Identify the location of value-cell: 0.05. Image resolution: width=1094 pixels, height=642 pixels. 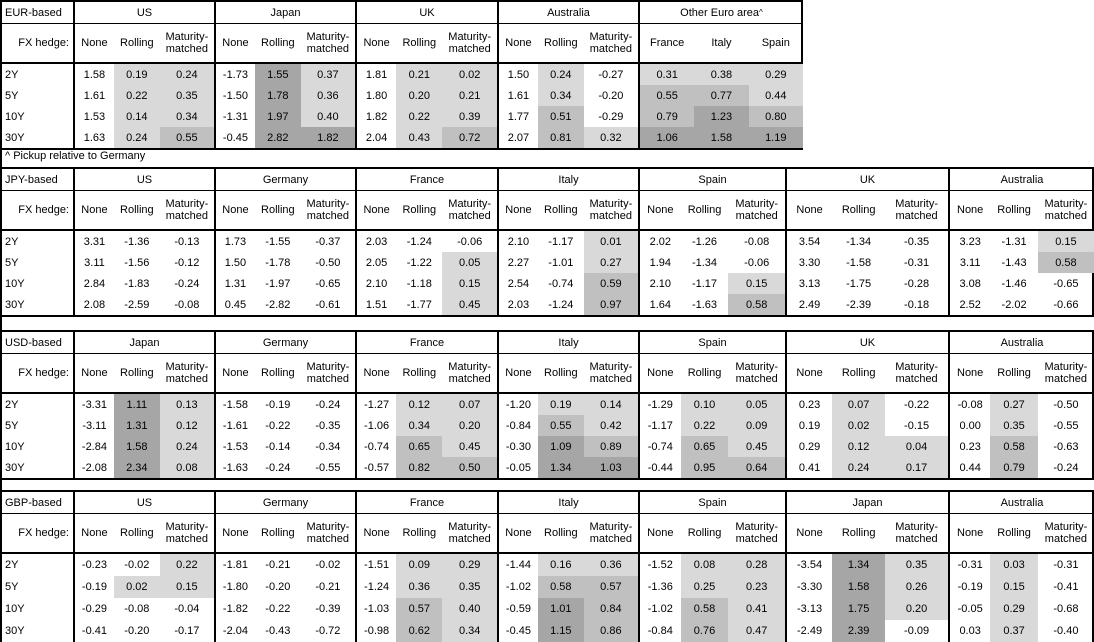
(469, 262).